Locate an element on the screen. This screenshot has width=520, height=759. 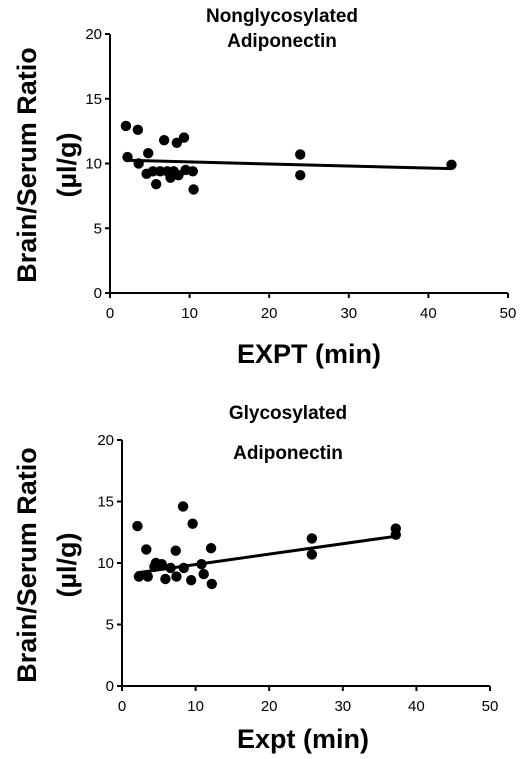
chart-title-line-1: Nonglycosylated is located at coordinates (282, 16).